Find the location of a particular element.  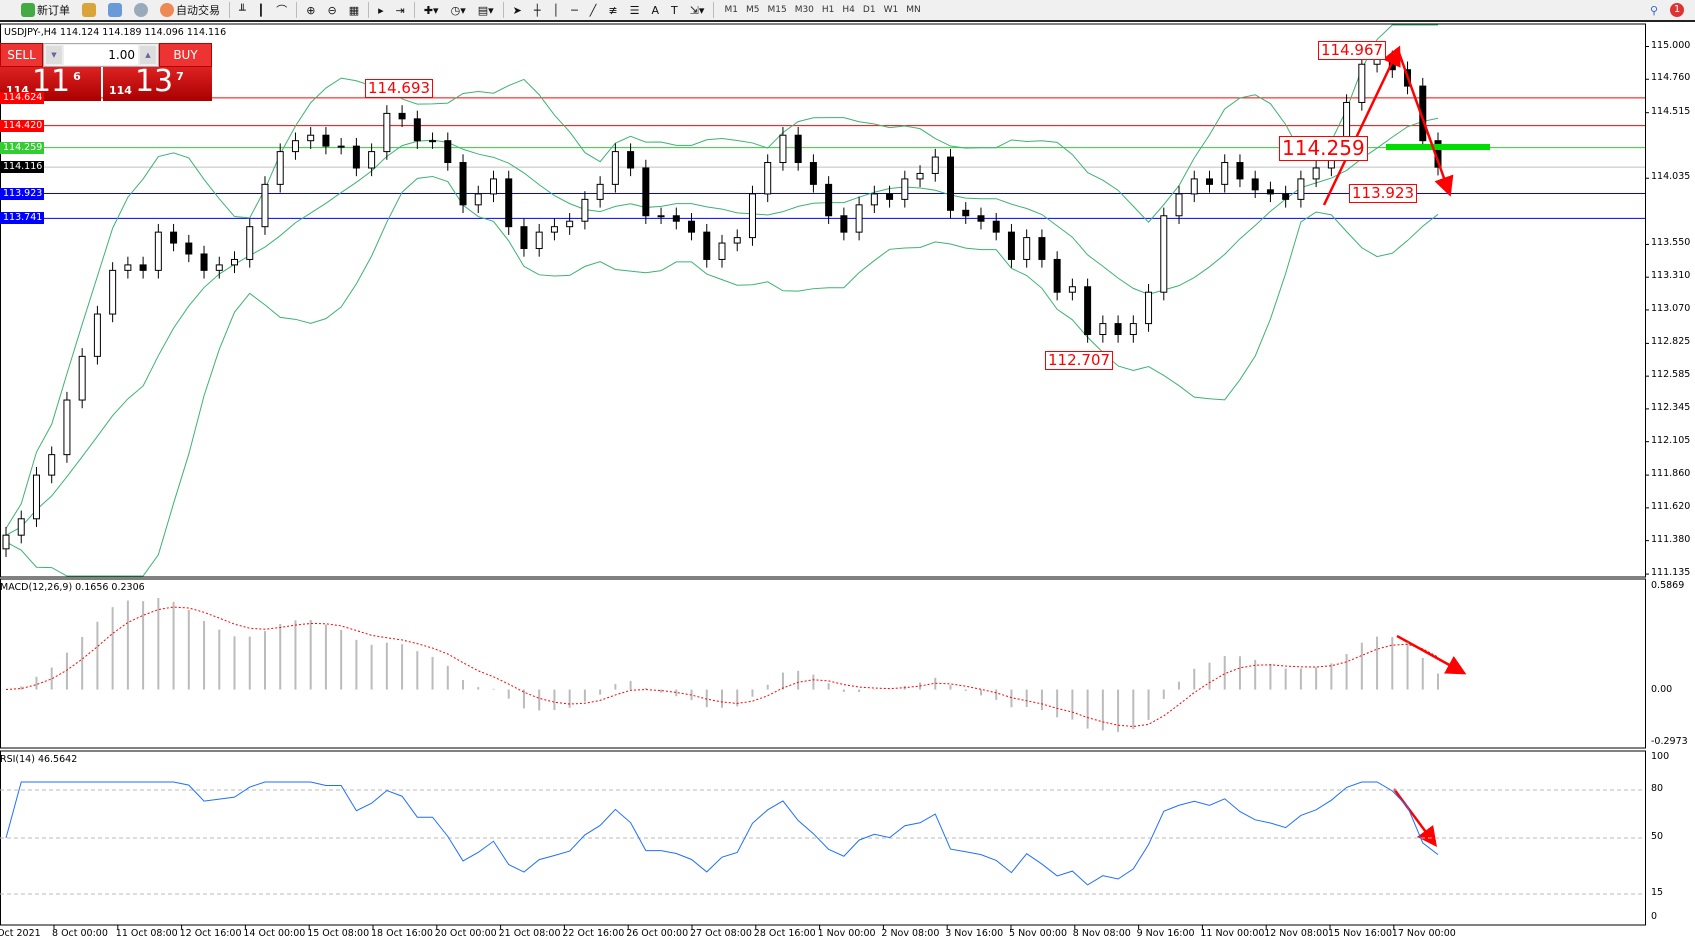

time-axis-label: 22 Oct 16:00 is located at coordinates (593, 933).